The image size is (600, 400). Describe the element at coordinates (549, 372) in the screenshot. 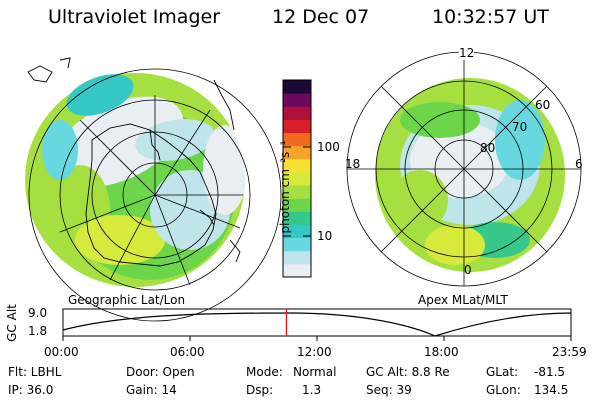

I see `glat-value: -81.5` at that location.